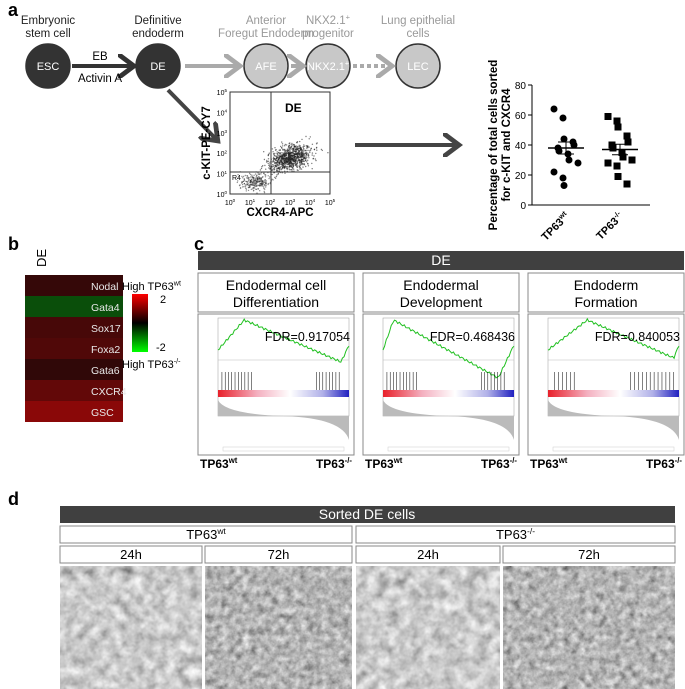 The width and height of the screenshot is (685, 689). Describe the element at coordinates (236, 178) in the screenshot. I see `region-label: R4` at that location.